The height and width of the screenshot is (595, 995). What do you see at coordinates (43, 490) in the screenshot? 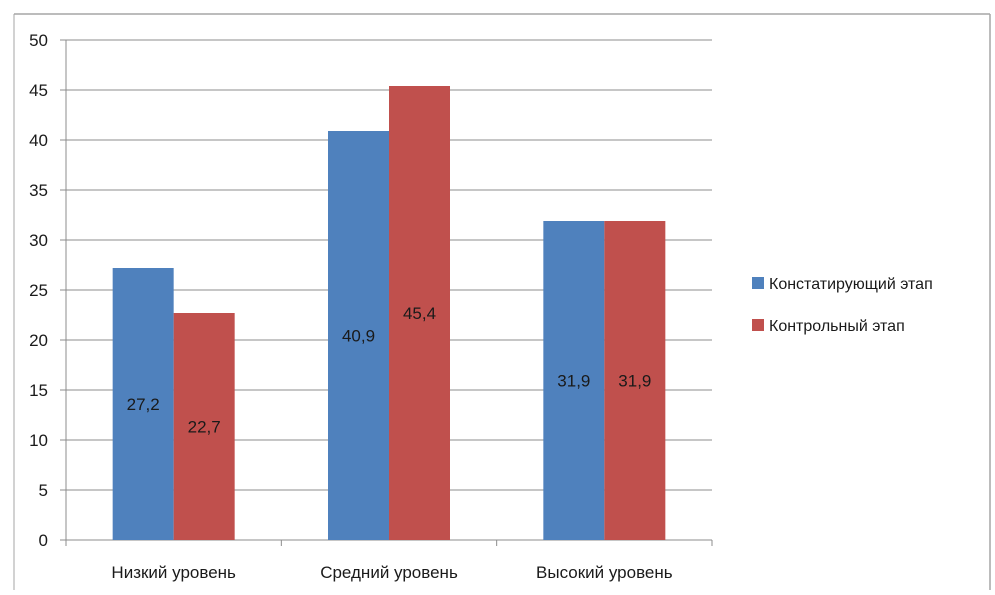
I see `y-tick-label: 5` at bounding box center [43, 490].